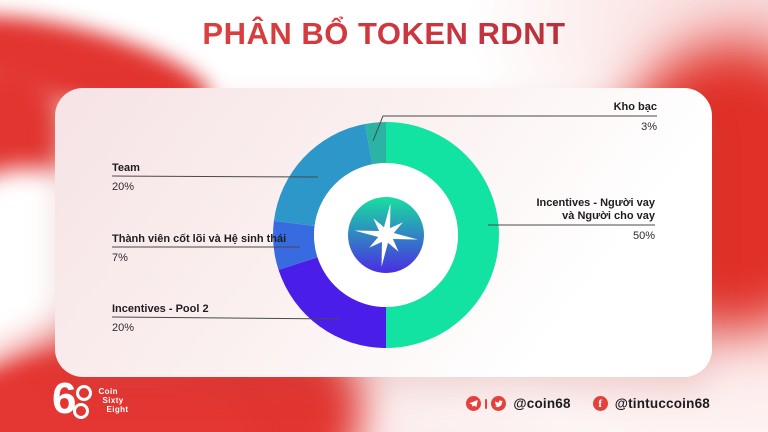 This screenshot has height=432, width=768. What do you see at coordinates (596, 203) in the screenshot?
I see `label-vay-line1: Incentives - Người vay` at bounding box center [596, 203].